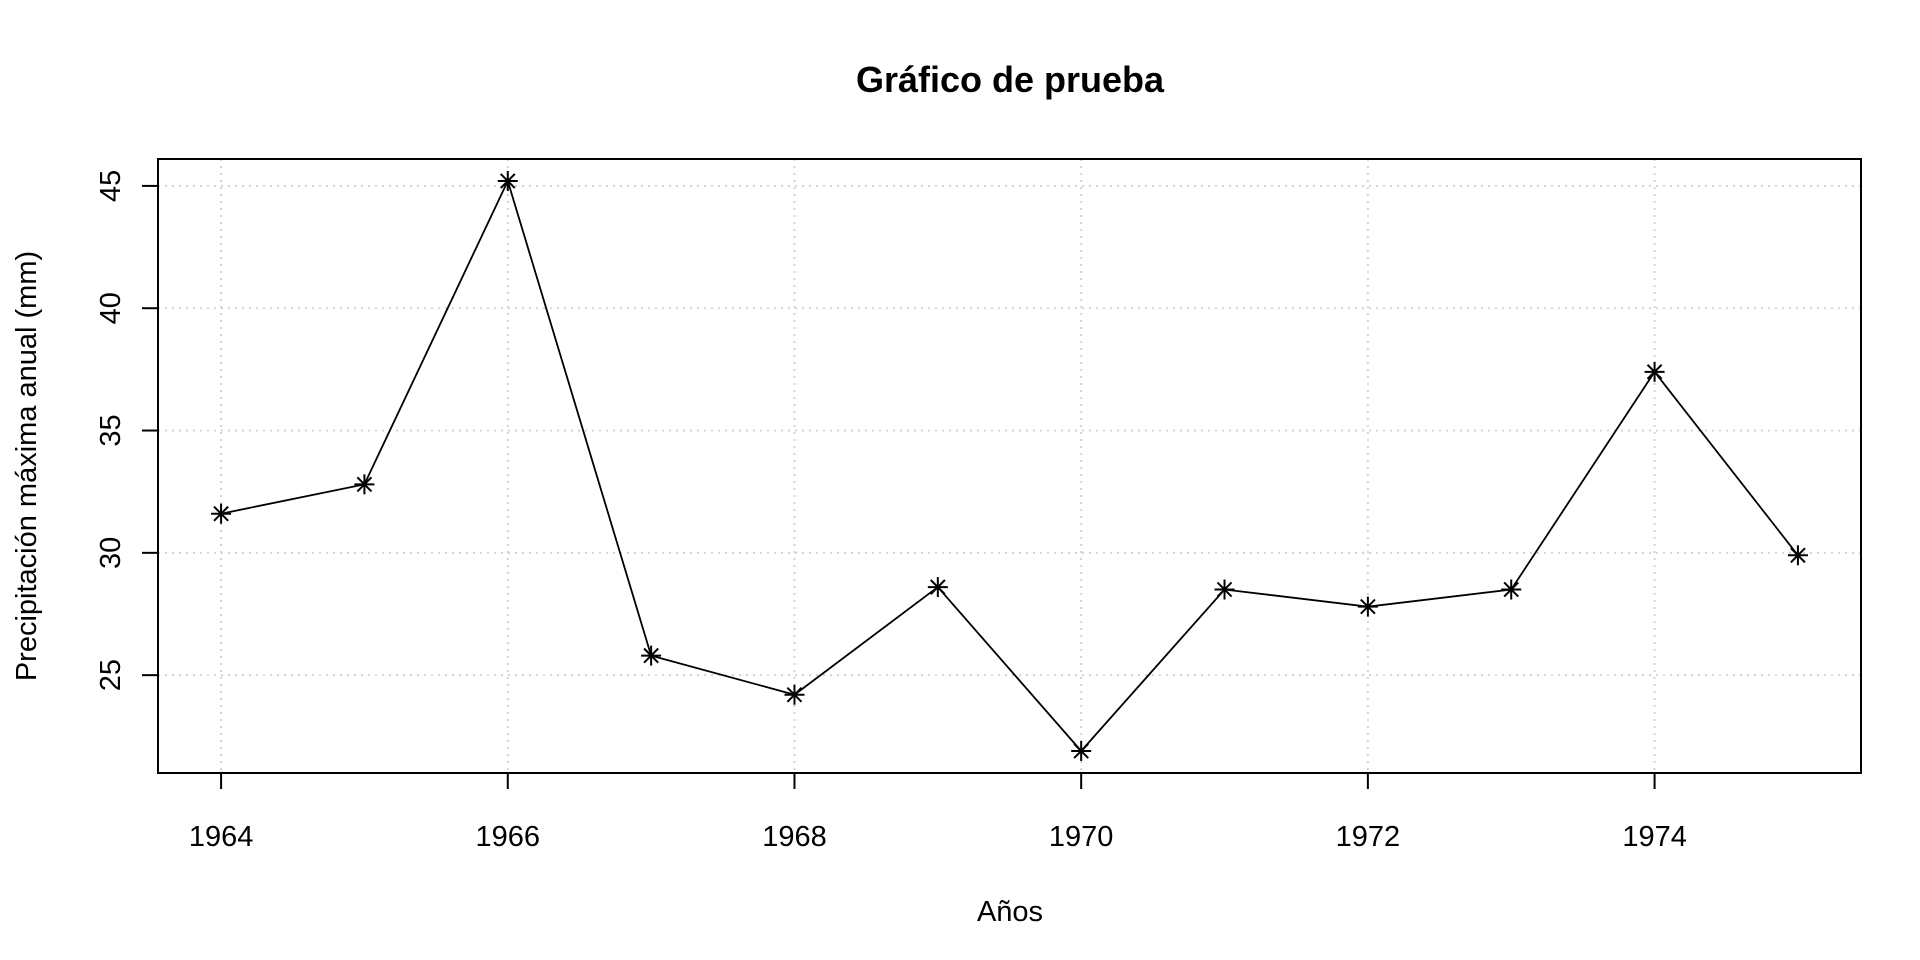  I want to click on x-tick-label: 1974, so click(1654, 837).